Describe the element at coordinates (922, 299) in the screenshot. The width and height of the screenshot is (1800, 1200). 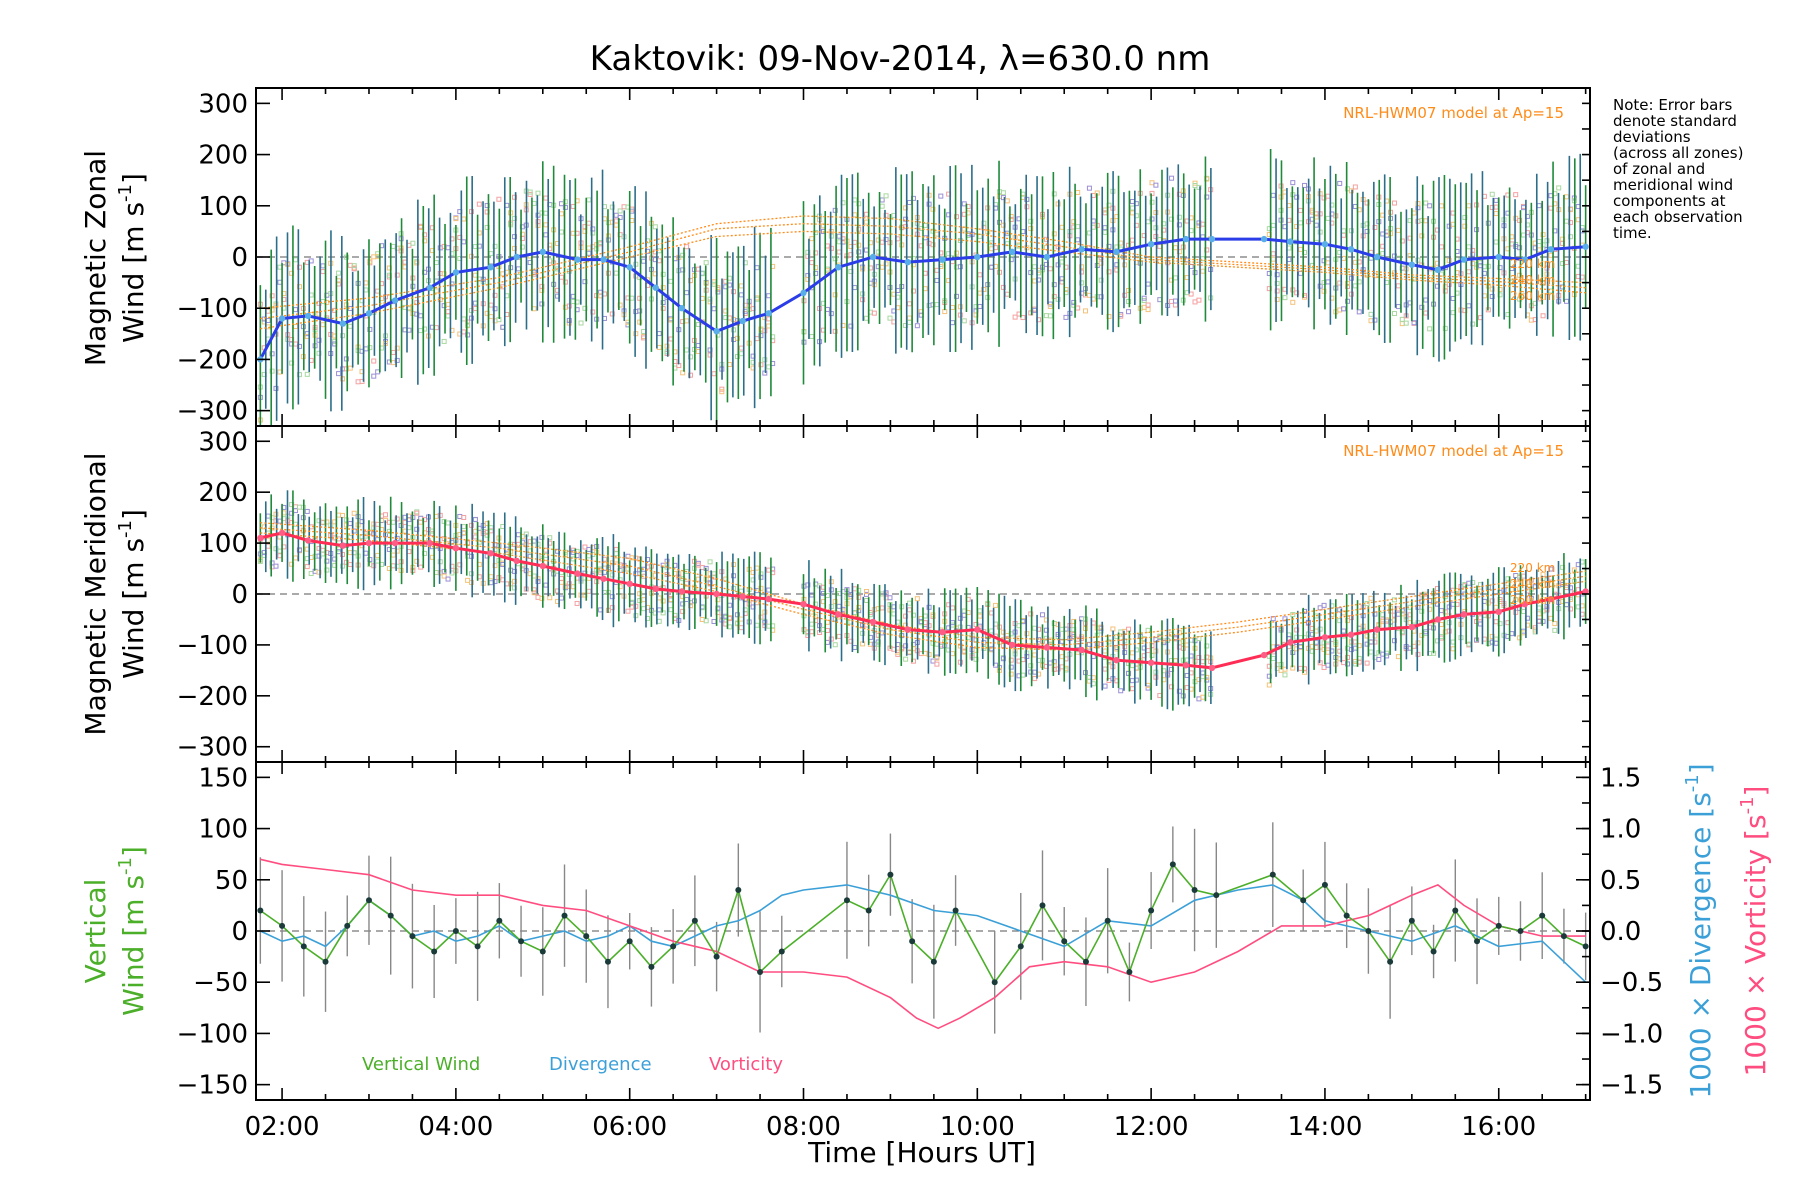
I see `zonal-mean-line` at that location.